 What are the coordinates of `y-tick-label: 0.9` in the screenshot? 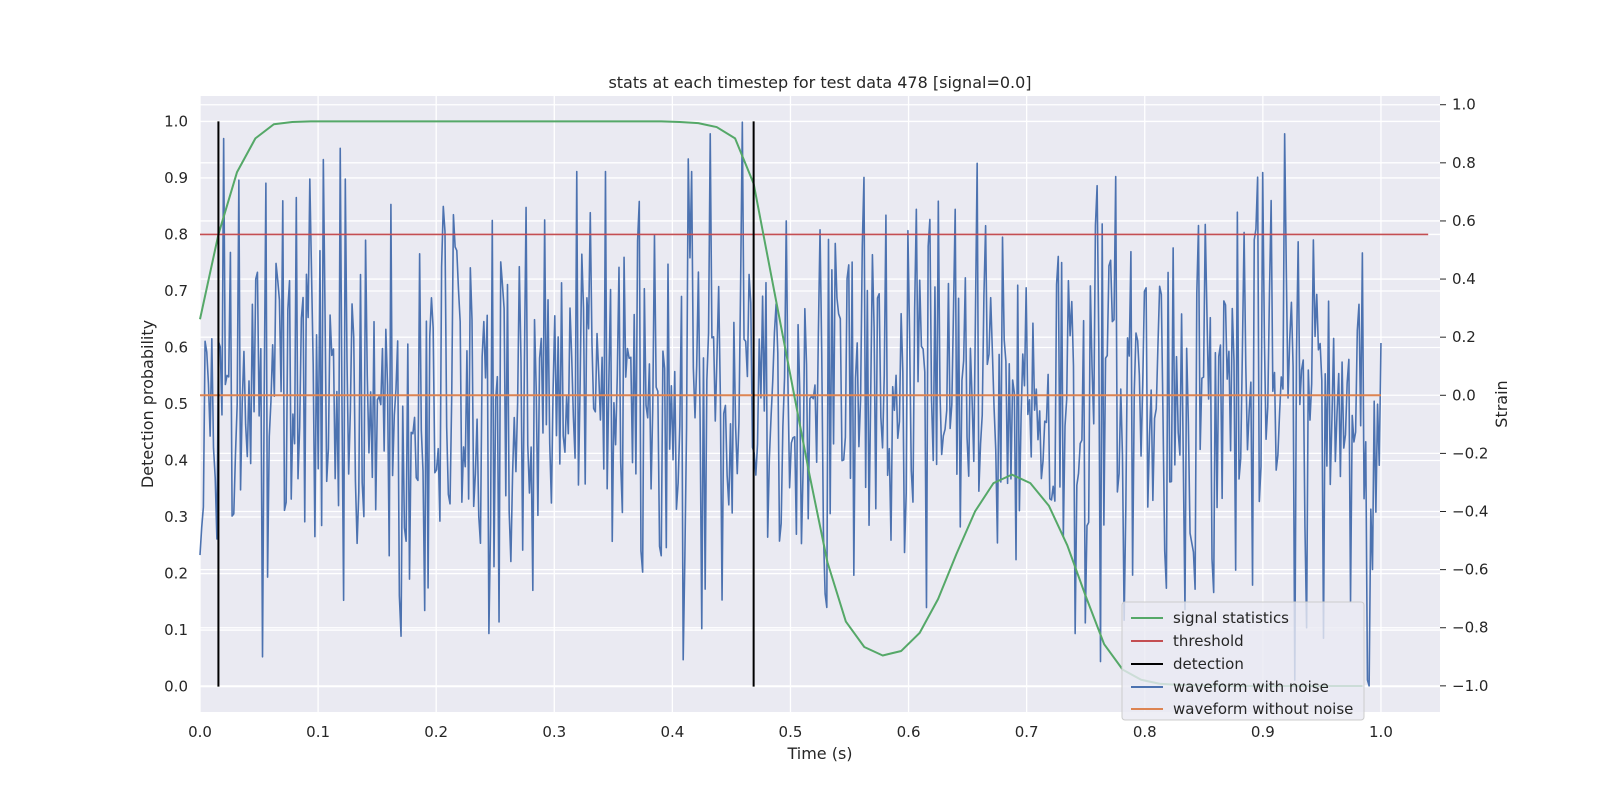 It's located at (176, 178).